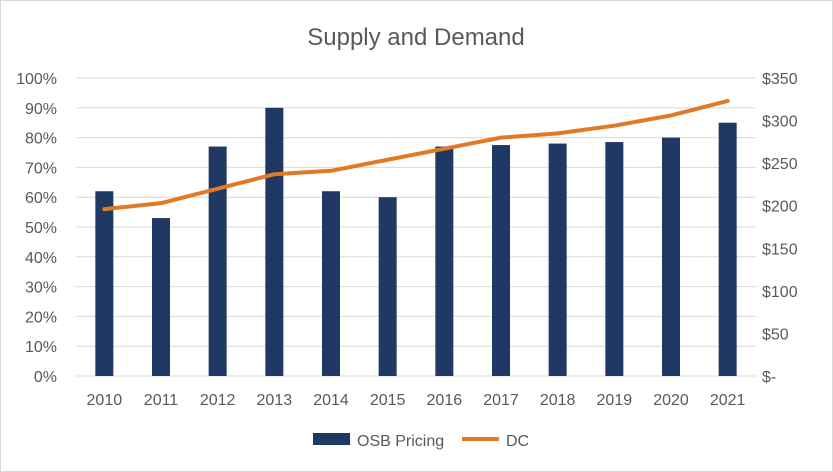  What do you see at coordinates (415, 37) in the screenshot?
I see `chart-title: Supply and Demand` at bounding box center [415, 37].